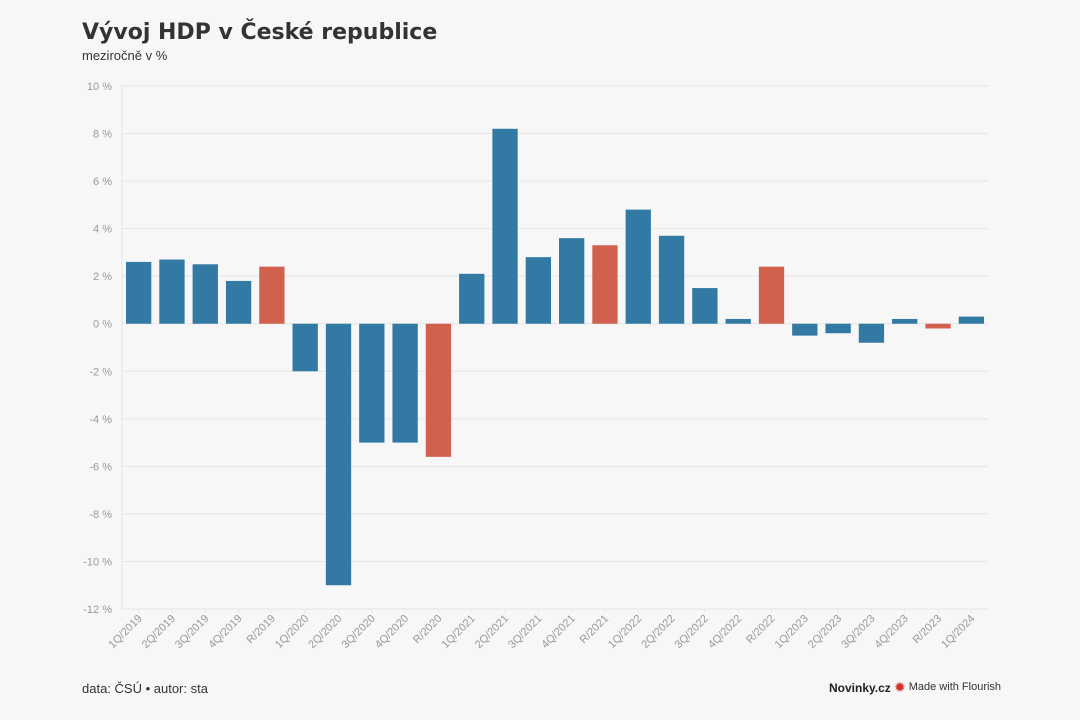  I want to click on bar-2q-2020, so click(338, 454).